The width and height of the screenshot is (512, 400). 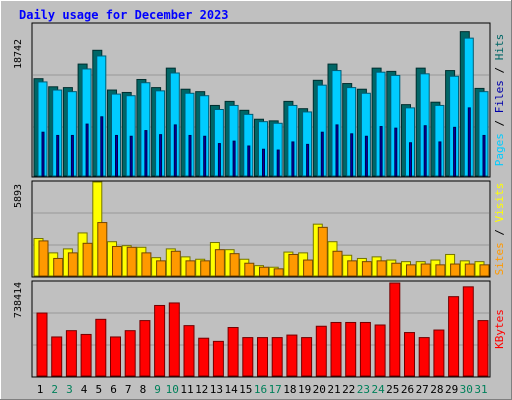 What do you see at coordinates (480, 389) in the screenshot?
I see `x-tick-label: 31` at bounding box center [480, 389].